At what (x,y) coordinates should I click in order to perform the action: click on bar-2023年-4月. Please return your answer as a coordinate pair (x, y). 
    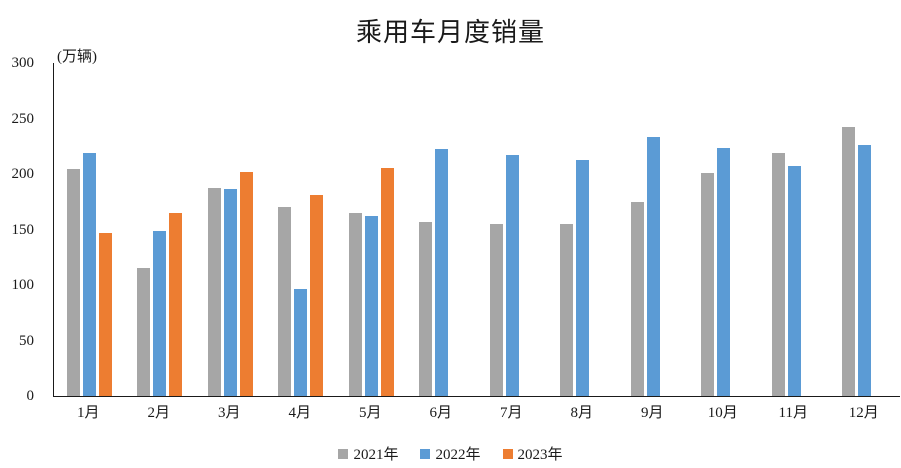
    Looking at the image, I should click on (317, 295).